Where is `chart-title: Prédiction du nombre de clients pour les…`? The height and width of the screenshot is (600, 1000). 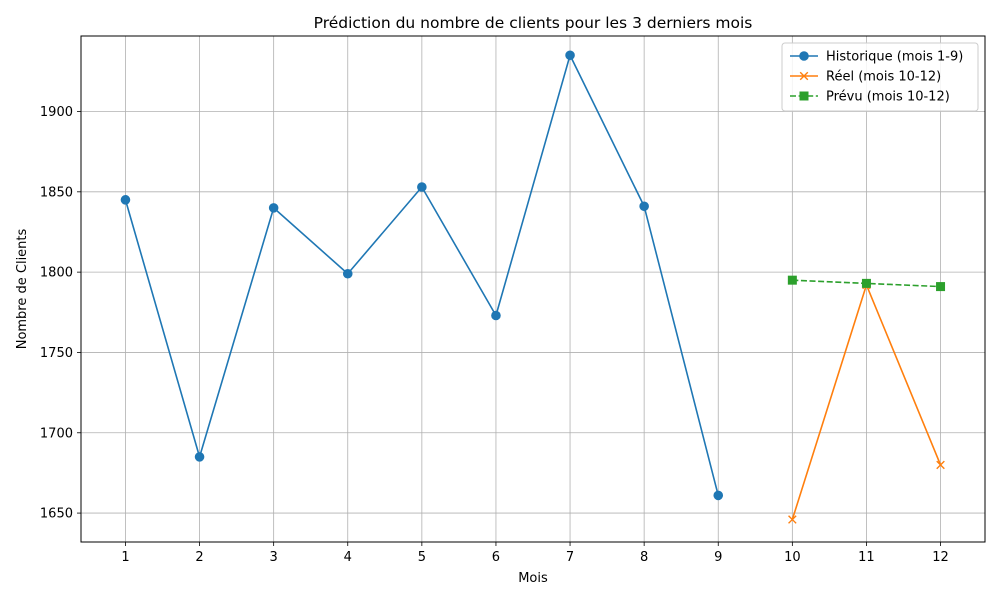
chart-title: Prédiction du nombre de clients pour les… is located at coordinates (533, 23).